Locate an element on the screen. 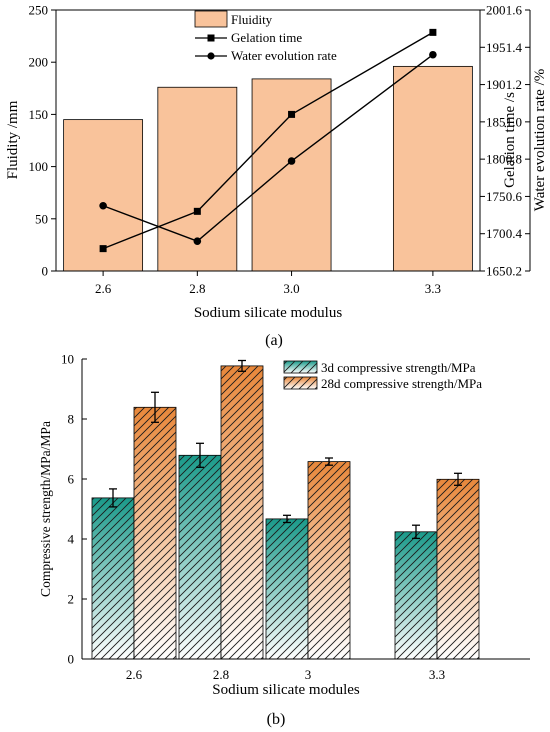 This screenshot has width=550, height=732. chart-a-right-inner-tick-label: 175 is located at coordinates (496, 196).